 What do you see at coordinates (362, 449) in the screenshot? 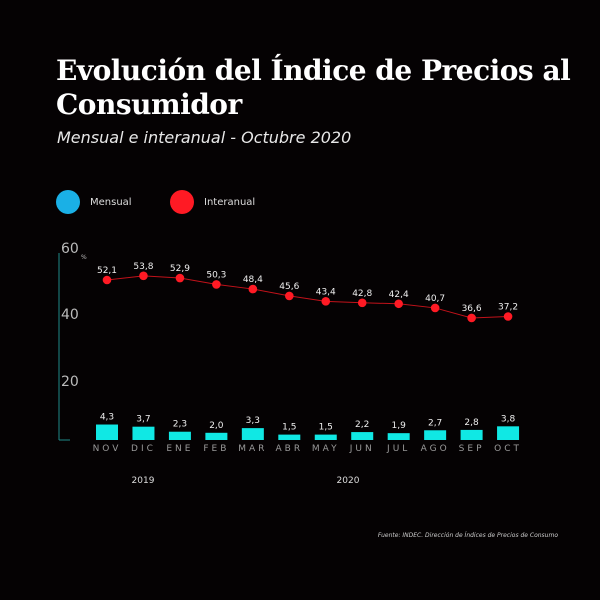
I see `x-tick-label: JUN` at bounding box center [362, 449].